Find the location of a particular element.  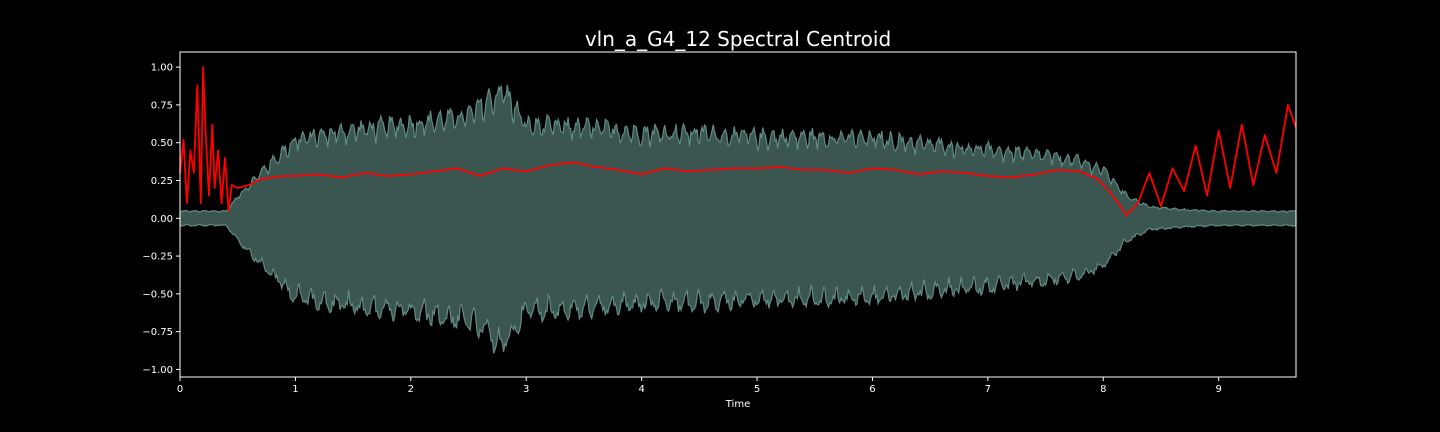

y-tick-label: 0.00 is located at coordinates (162, 219).